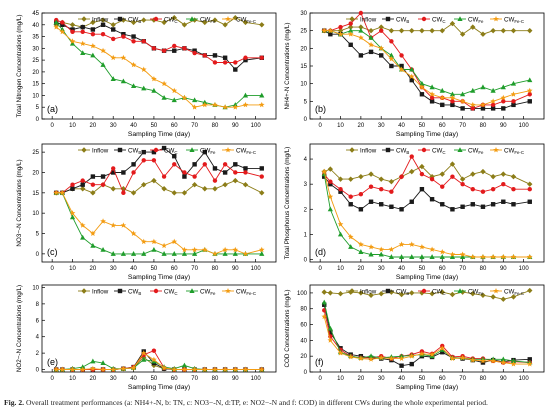  I want to click on y-axis-label: Total Phosphorus Concentrations (mg/L), so click(287, 203).